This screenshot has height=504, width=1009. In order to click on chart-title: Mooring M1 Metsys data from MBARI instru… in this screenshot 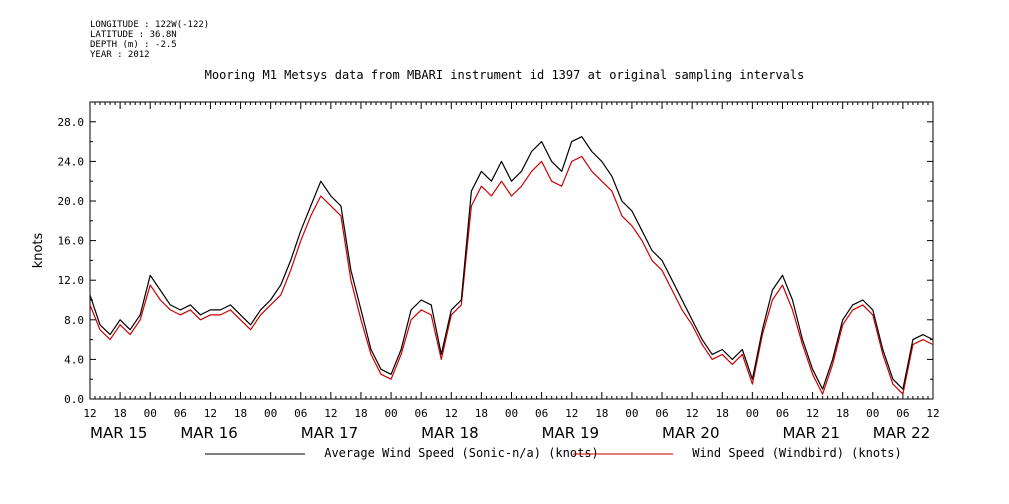, I will do `click(504, 75)`.